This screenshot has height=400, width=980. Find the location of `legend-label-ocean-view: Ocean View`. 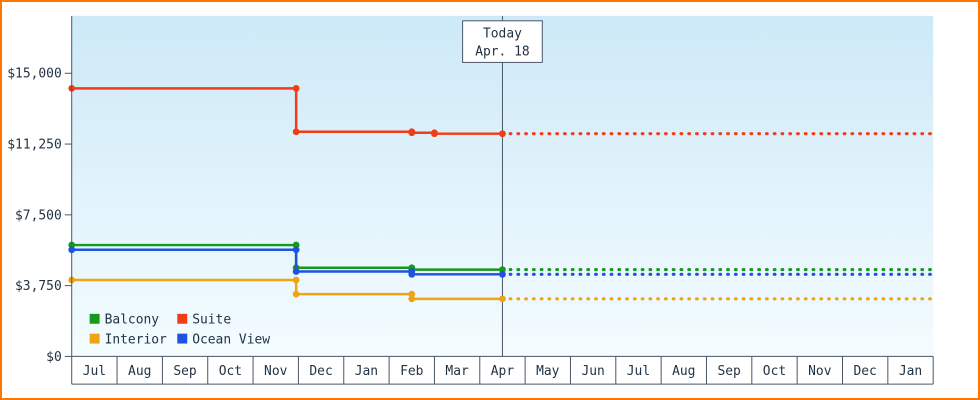

legend-label-ocean-view: Ocean View is located at coordinates (231, 340).